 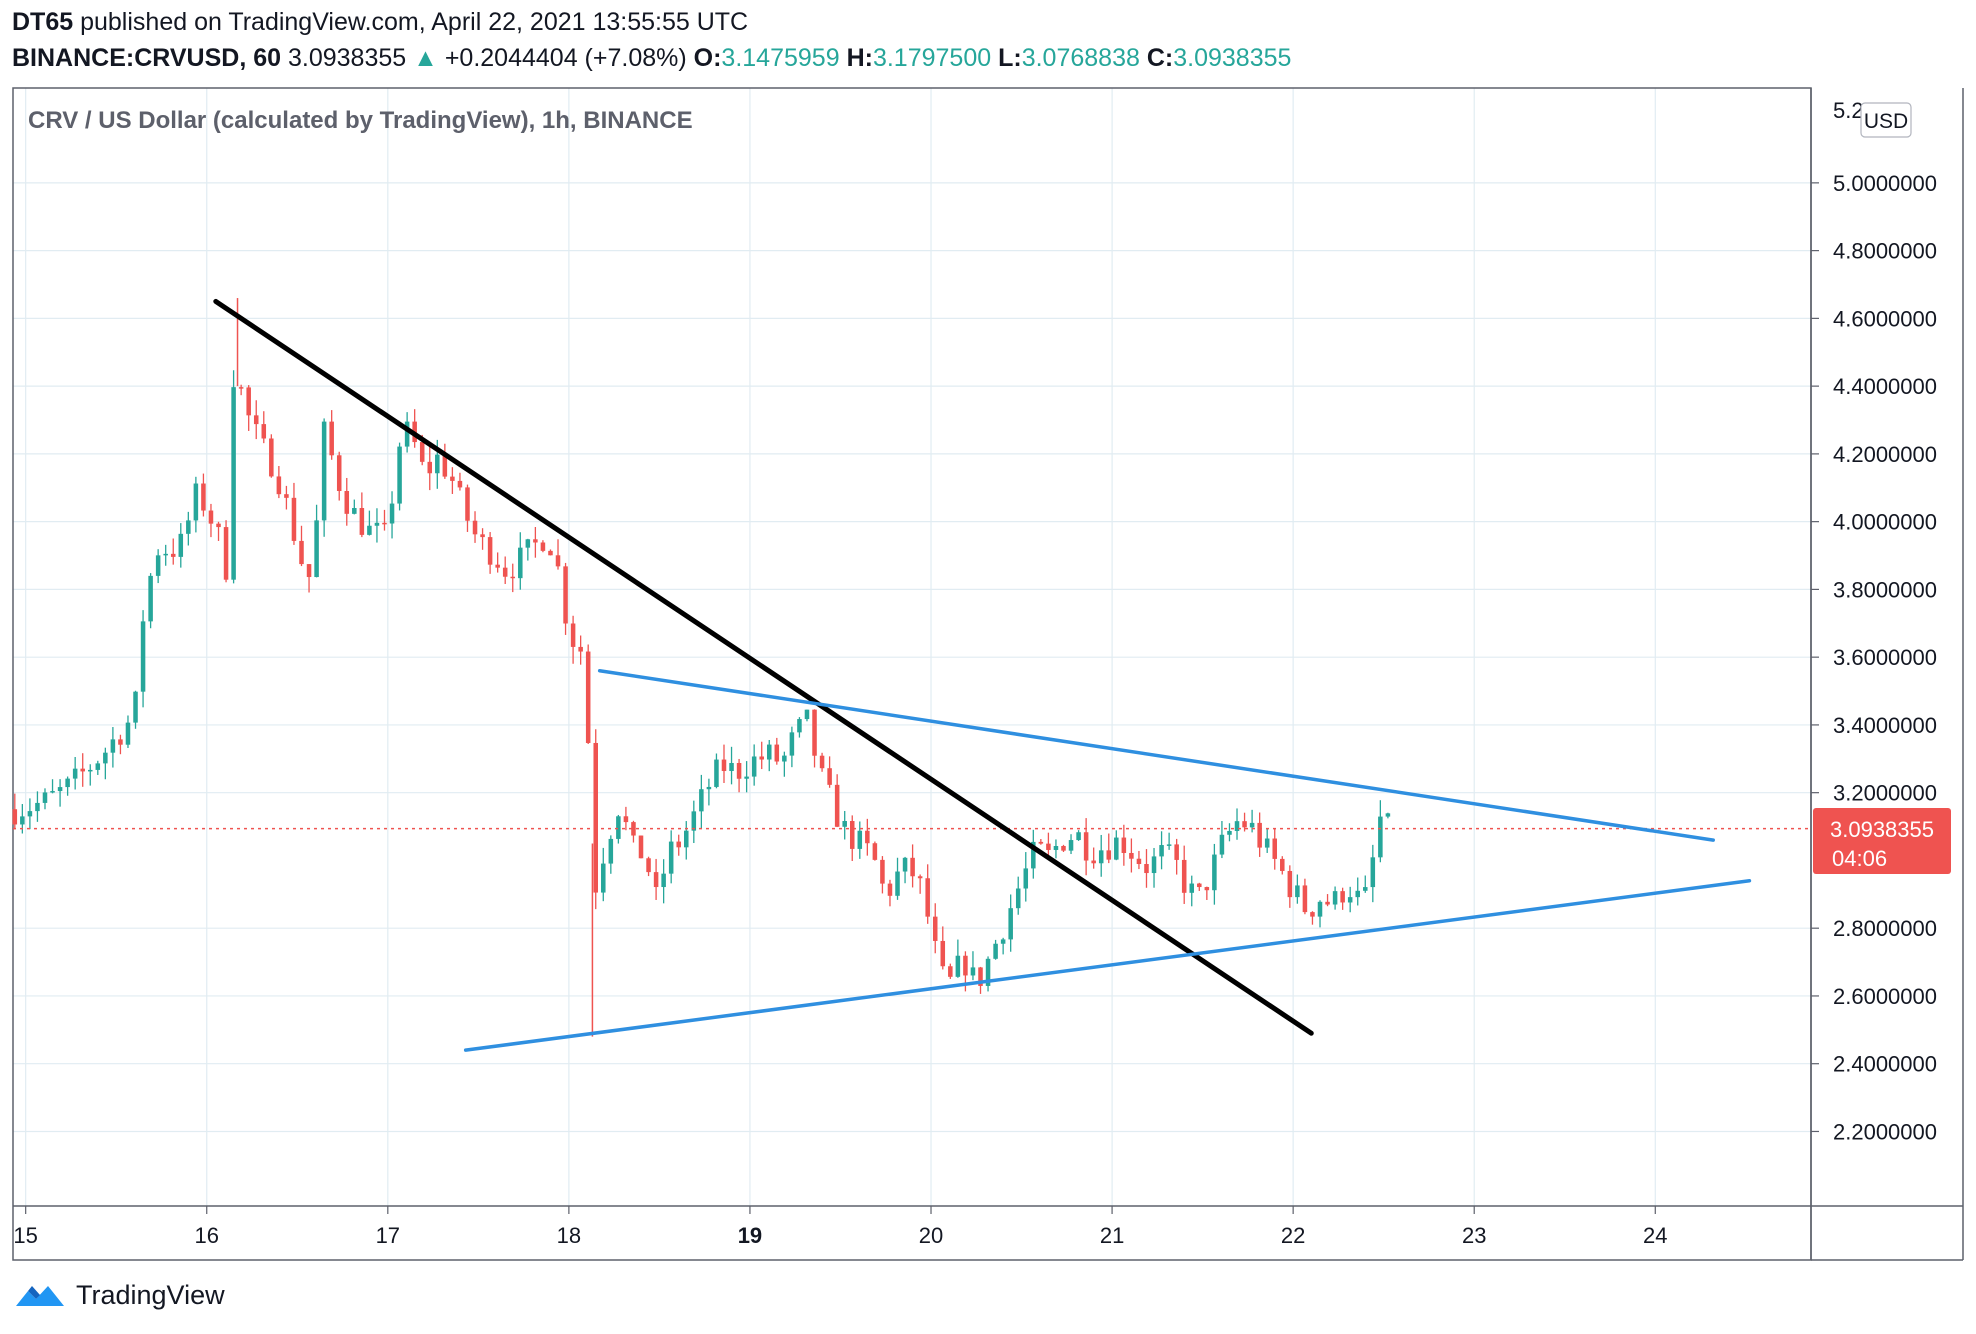 What do you see at coordinates (1232, 58) in the screenshot?
I see `close-value: 3.0938355` at bounding box center [1232, 58].